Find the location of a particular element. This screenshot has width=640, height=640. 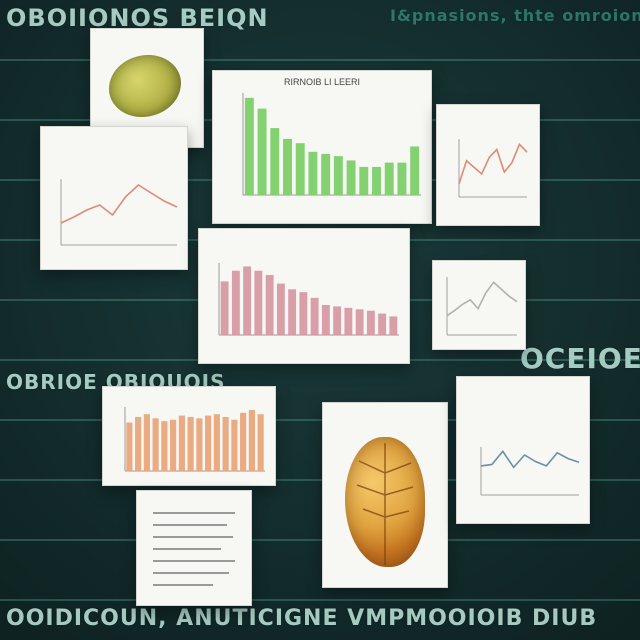

artichoke-illustration is located at coordinates (145, 86).